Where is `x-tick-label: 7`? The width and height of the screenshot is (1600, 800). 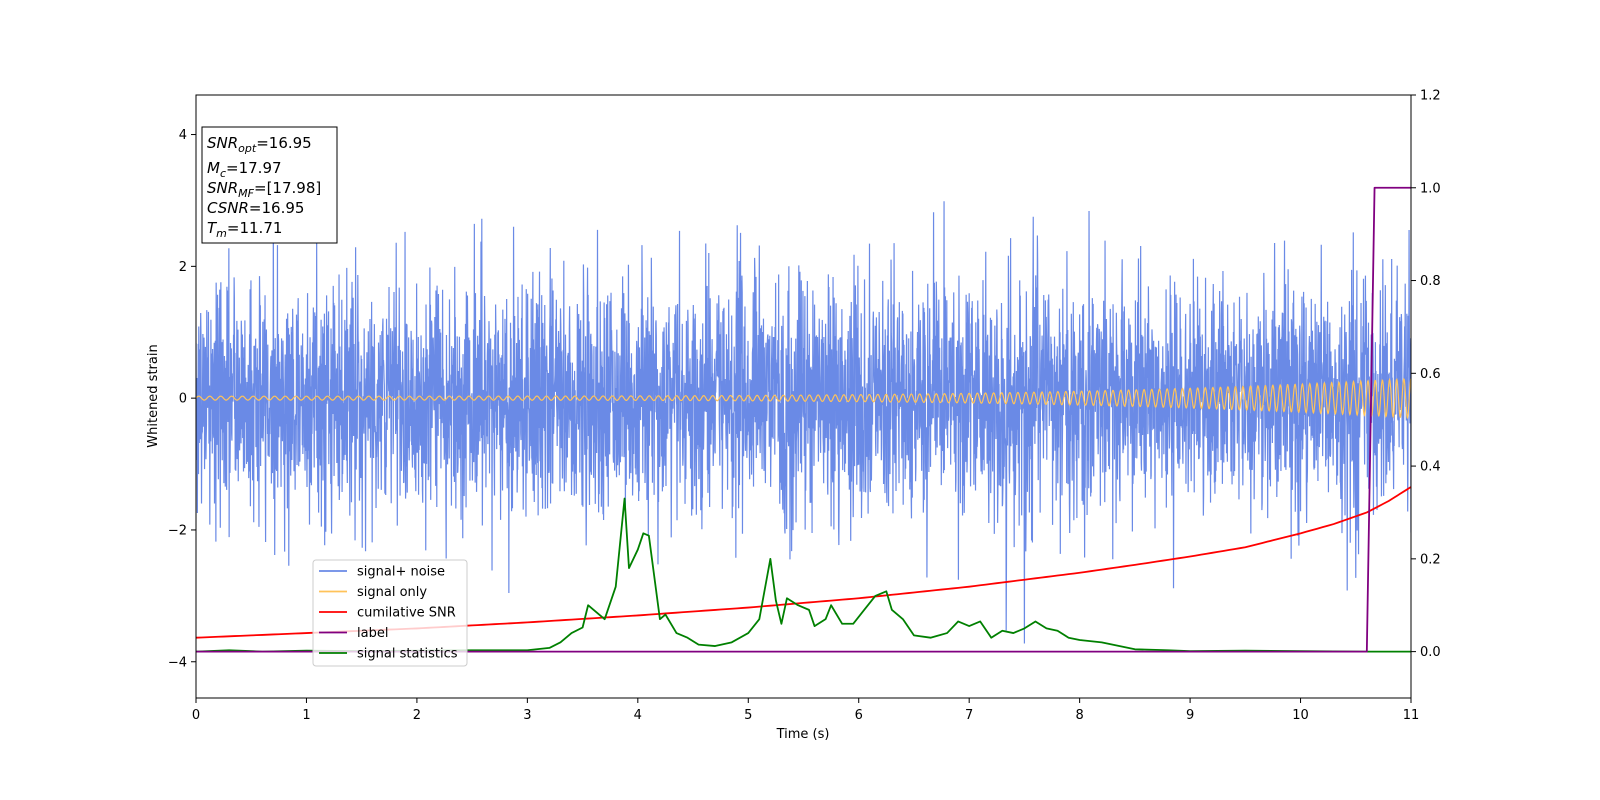 x-tick-label: 7 is located at coordinates (969, 715).